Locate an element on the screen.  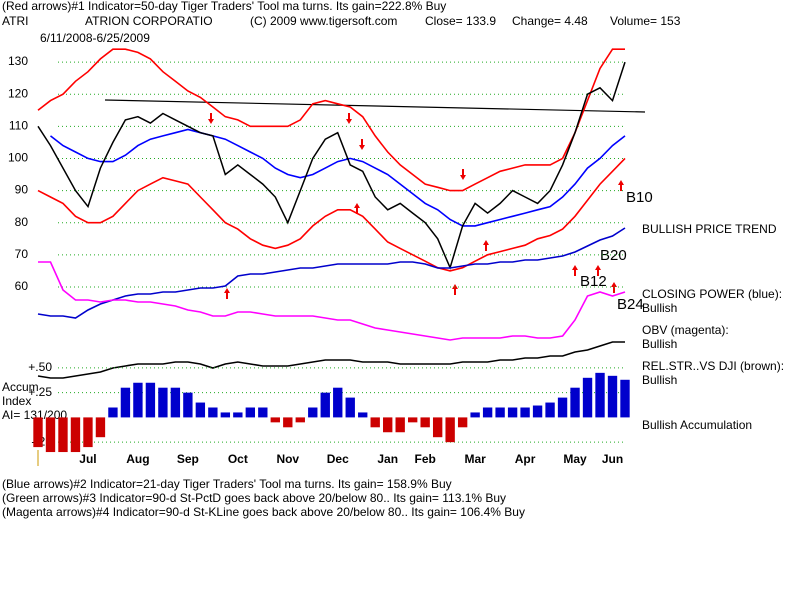
legend-label: CLOSING POWER (blue): is located at coordinates (712, 294).